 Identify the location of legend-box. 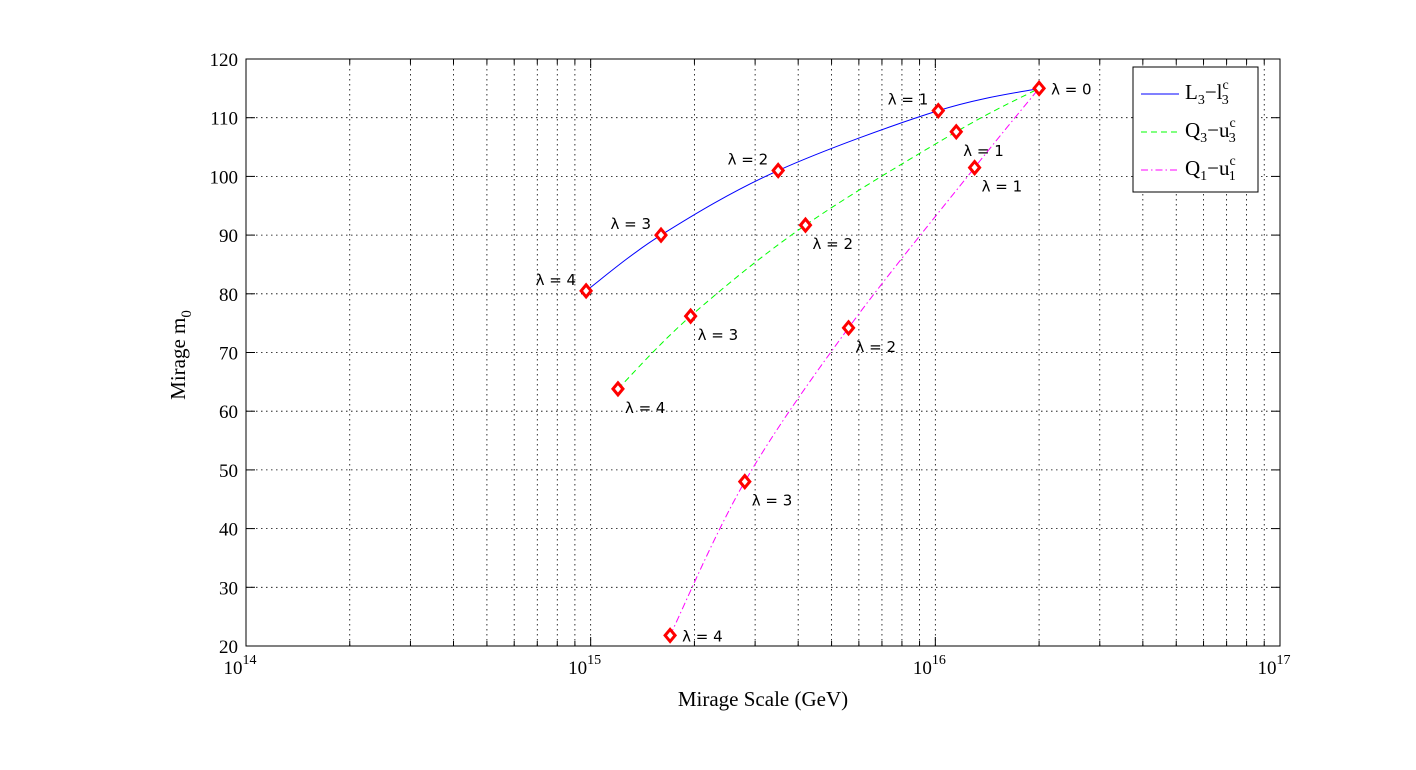
(1195, 129).